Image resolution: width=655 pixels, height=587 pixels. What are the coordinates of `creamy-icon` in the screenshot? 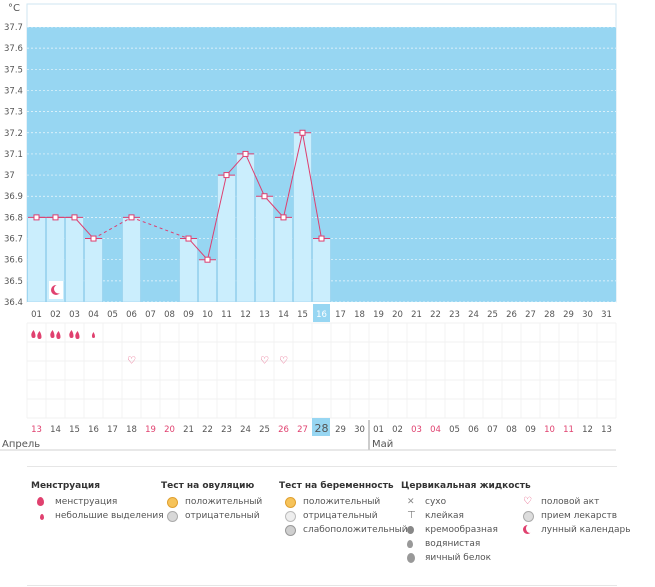 It's located at (412, 530).